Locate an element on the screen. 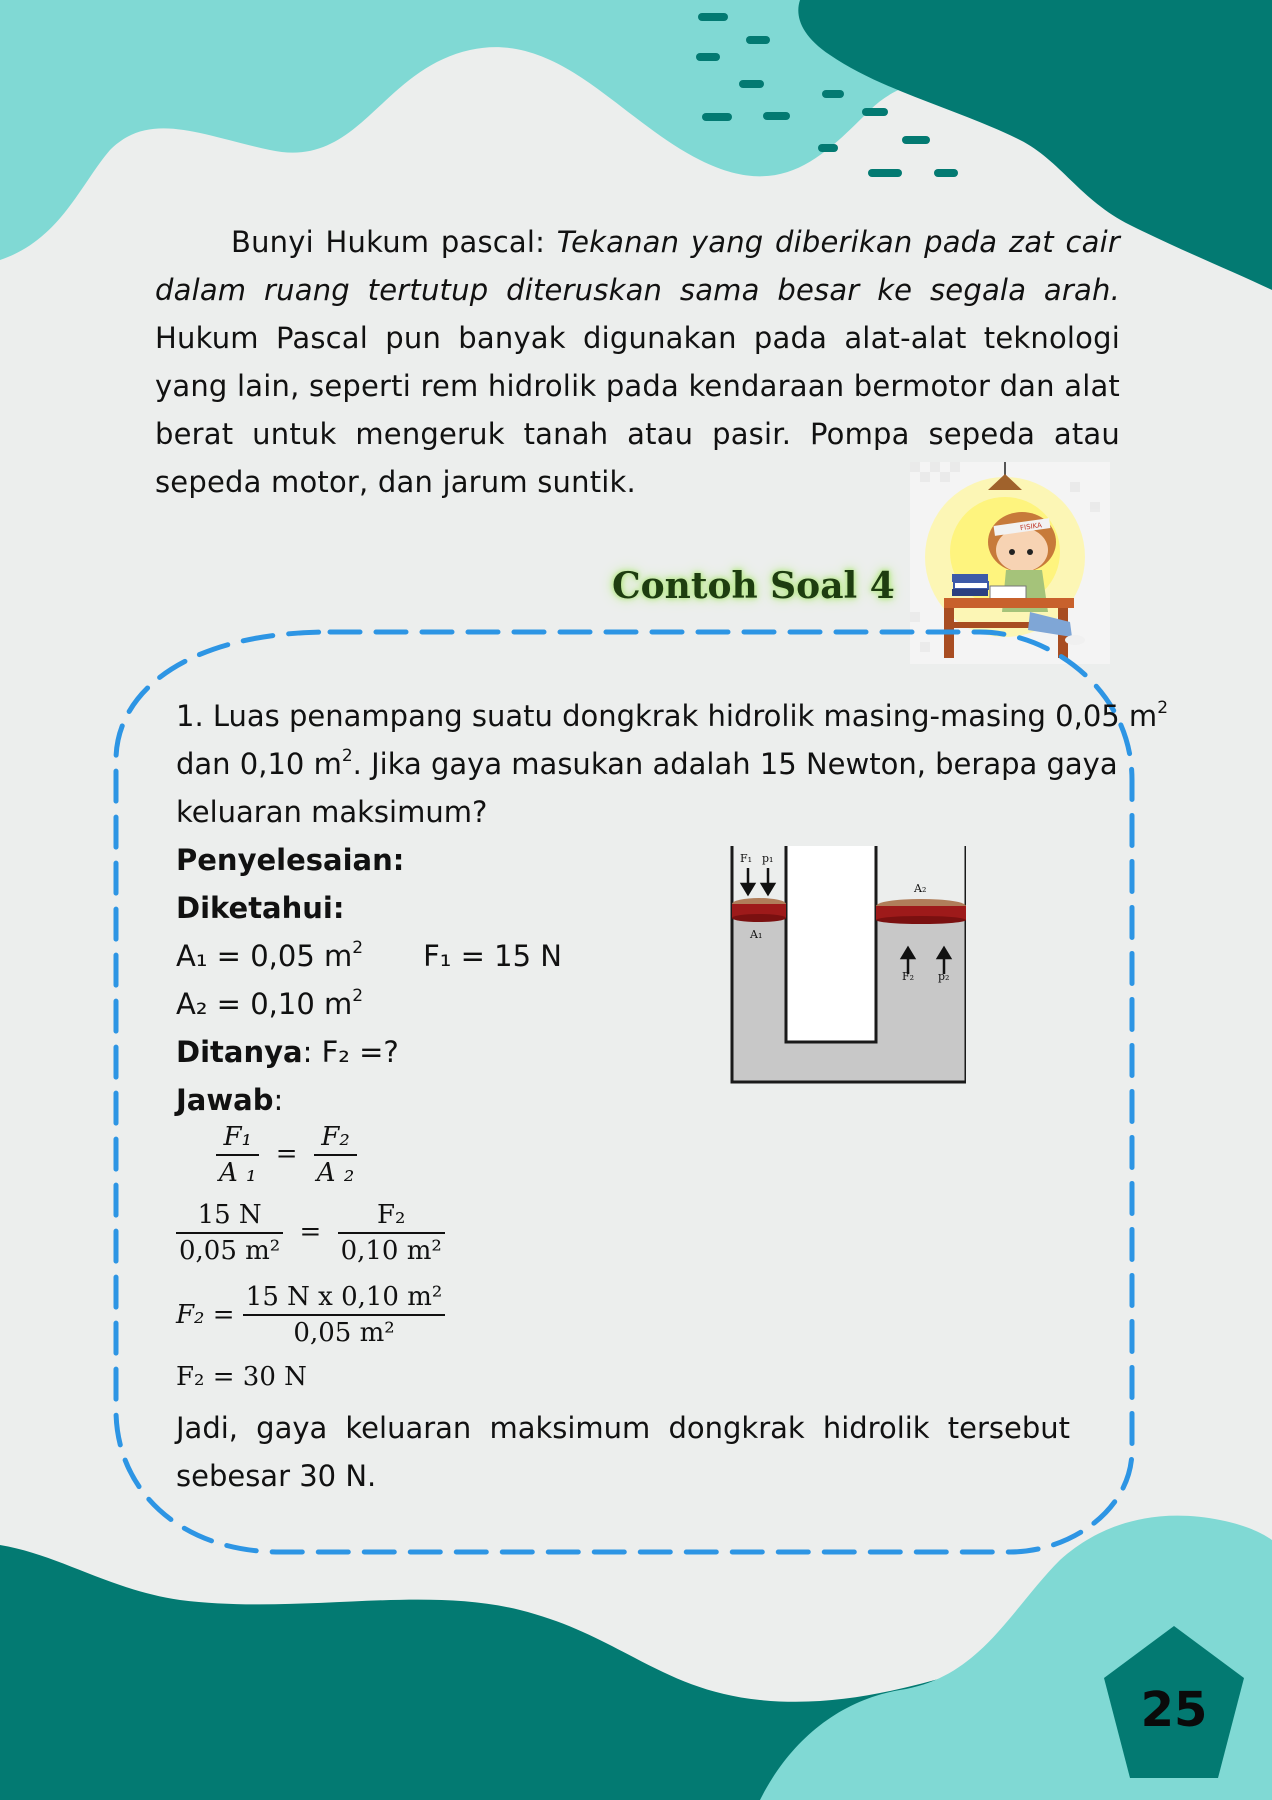 The height and width of the screenshot is (1800, 1272). label-a1: A₁ is located at coordinates (755, 934).